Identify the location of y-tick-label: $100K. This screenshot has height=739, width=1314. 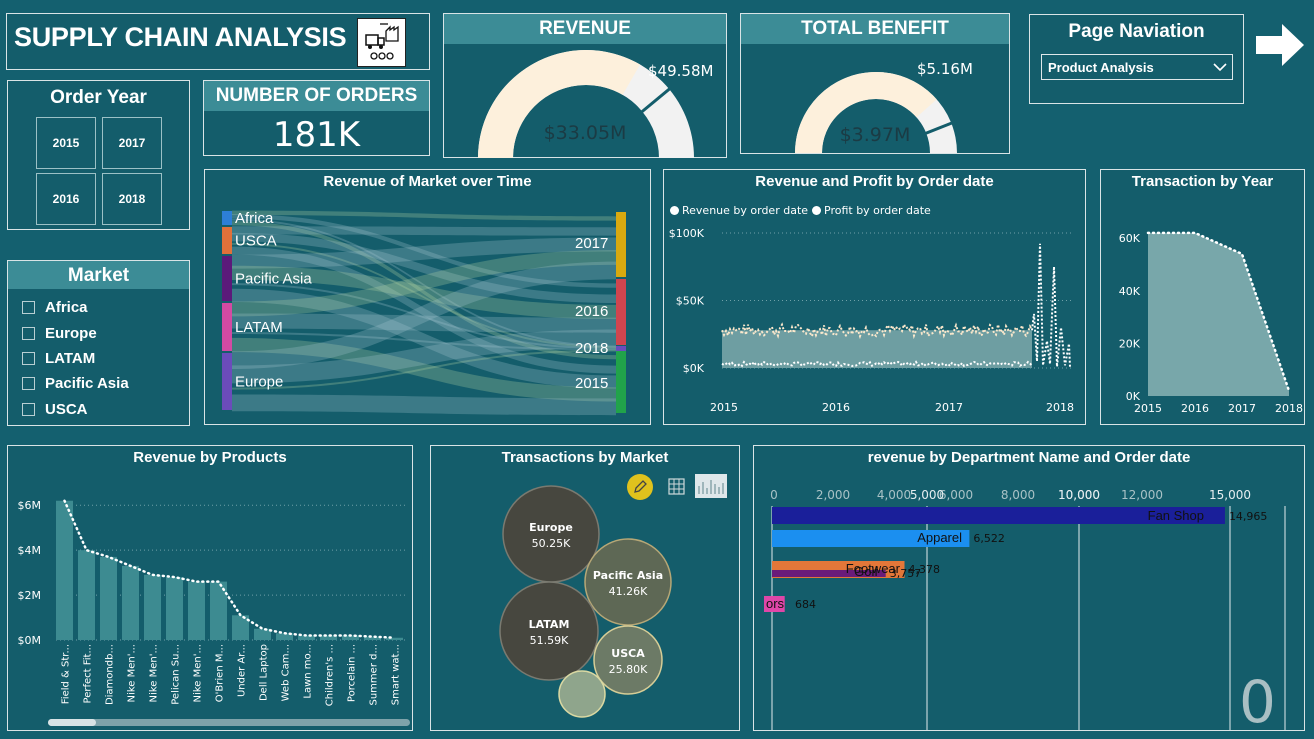
(687, 233).